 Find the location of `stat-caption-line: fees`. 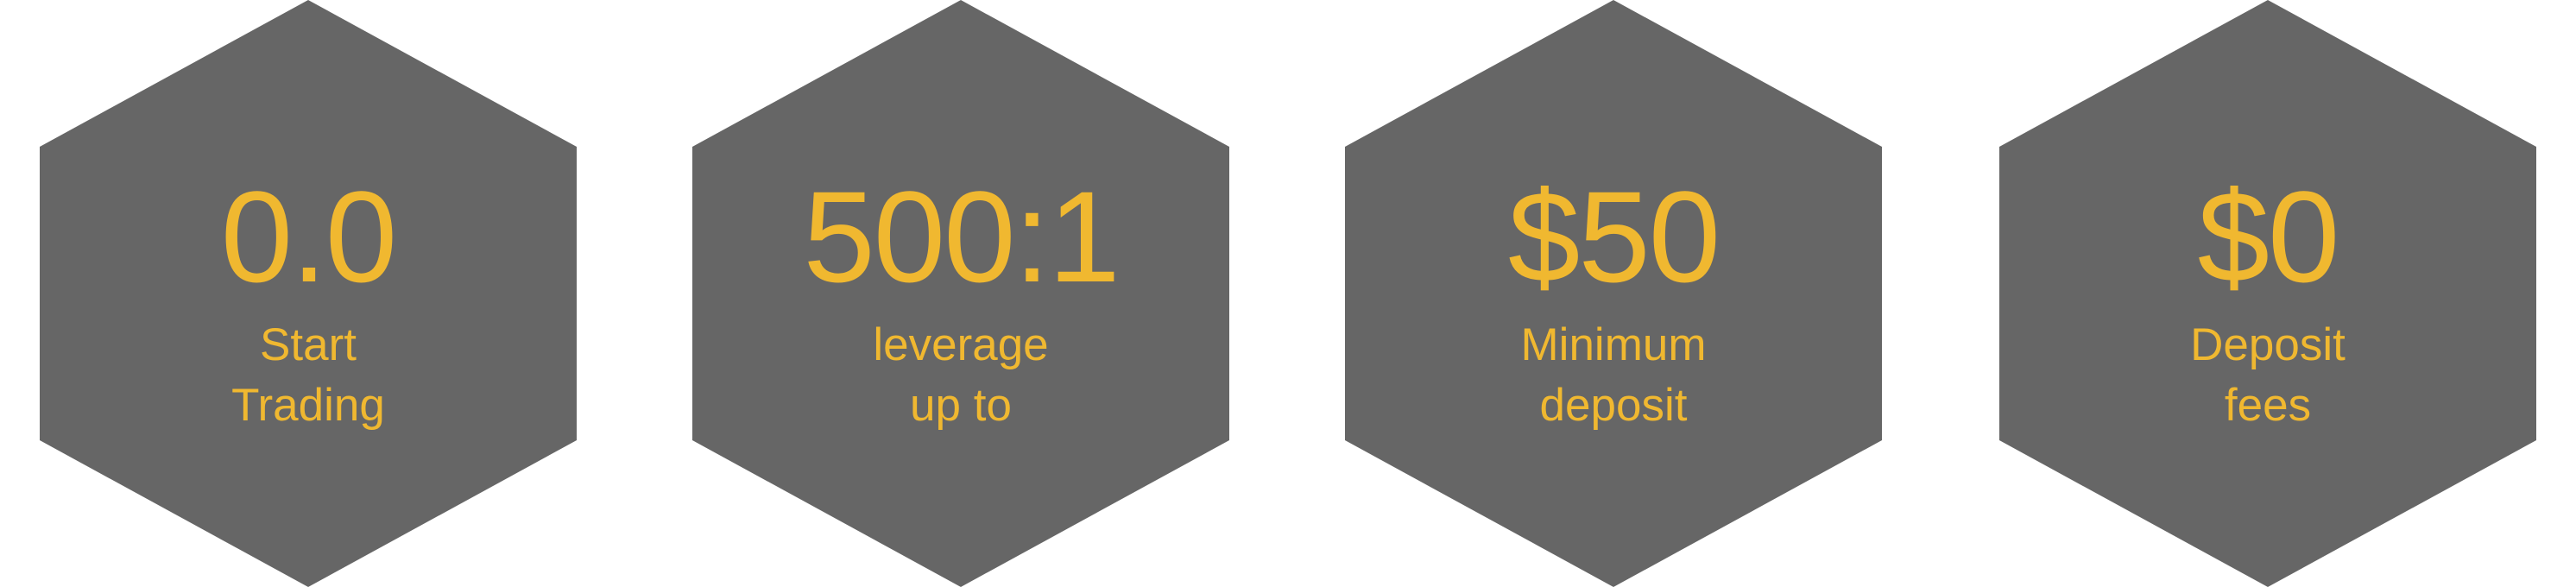

stat-caption-line: fees is located at coordinates (2268, 405).